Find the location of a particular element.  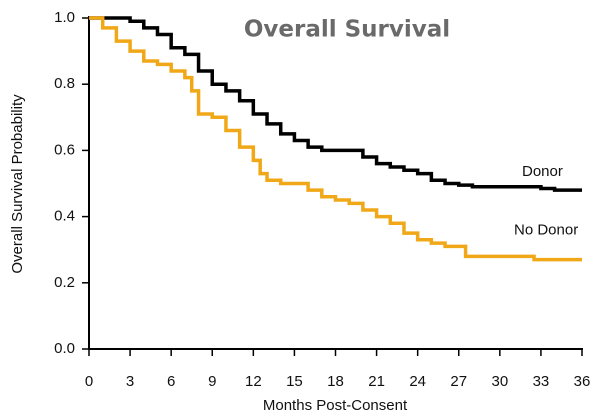

x-tick-label: 12 is located at coordinates (253, 381).